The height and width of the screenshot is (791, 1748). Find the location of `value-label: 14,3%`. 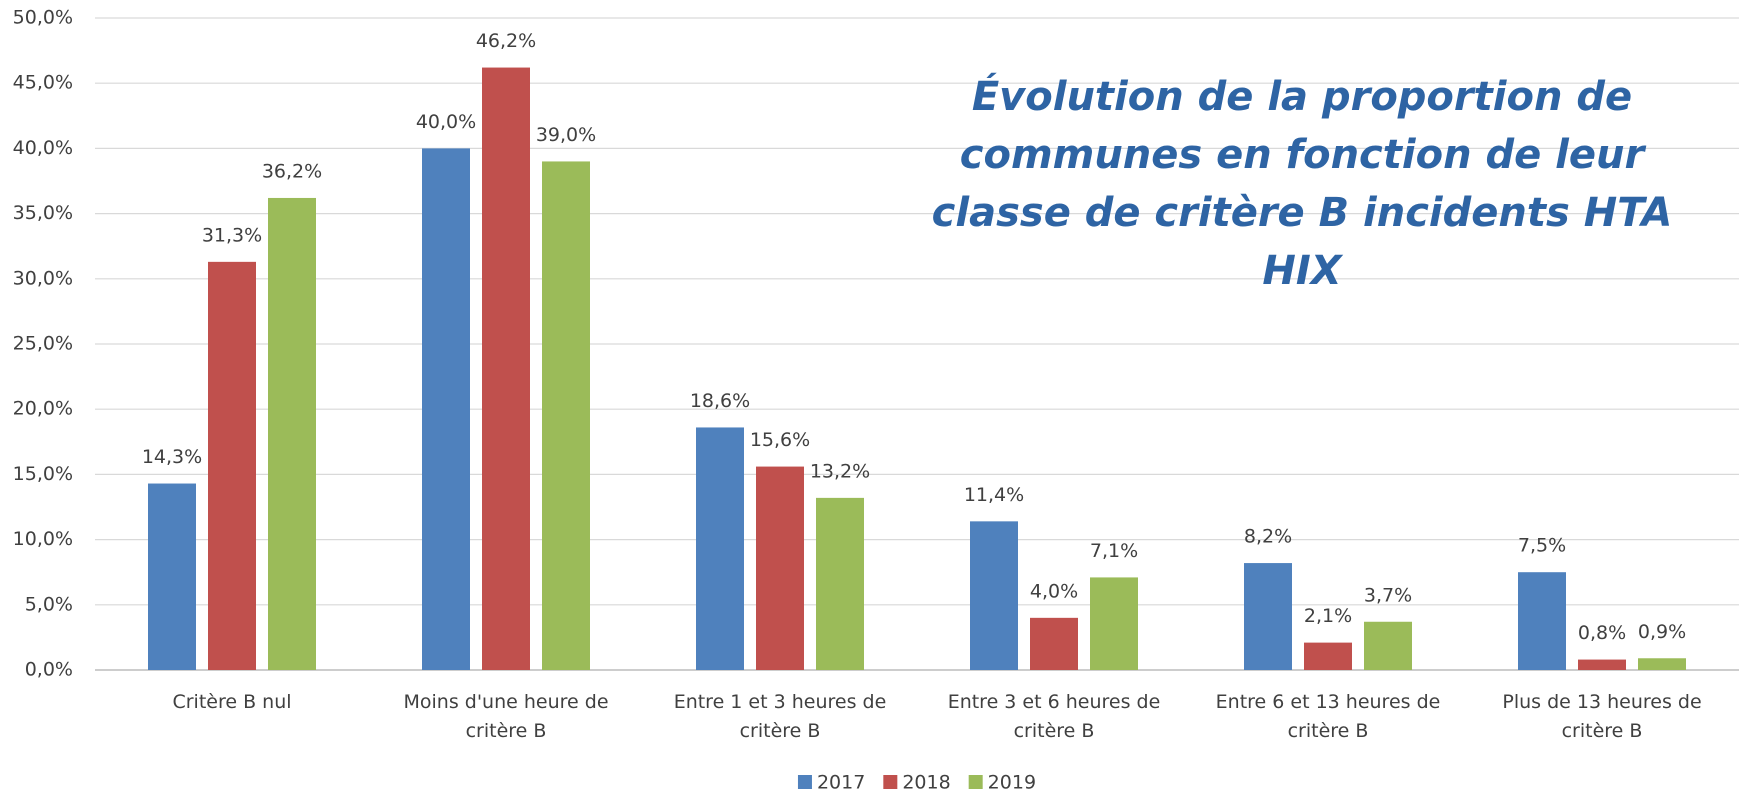

value-label: 14,3% is located at coordinates (172, 457).